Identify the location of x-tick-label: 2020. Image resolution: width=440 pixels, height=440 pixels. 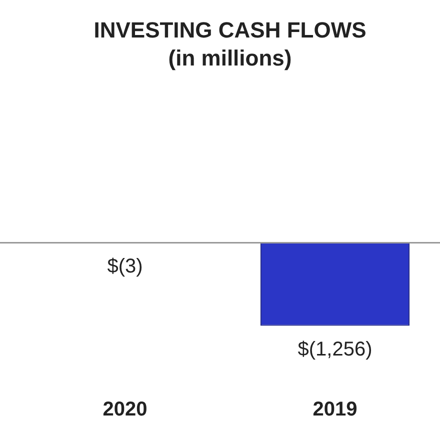
(125, 409).